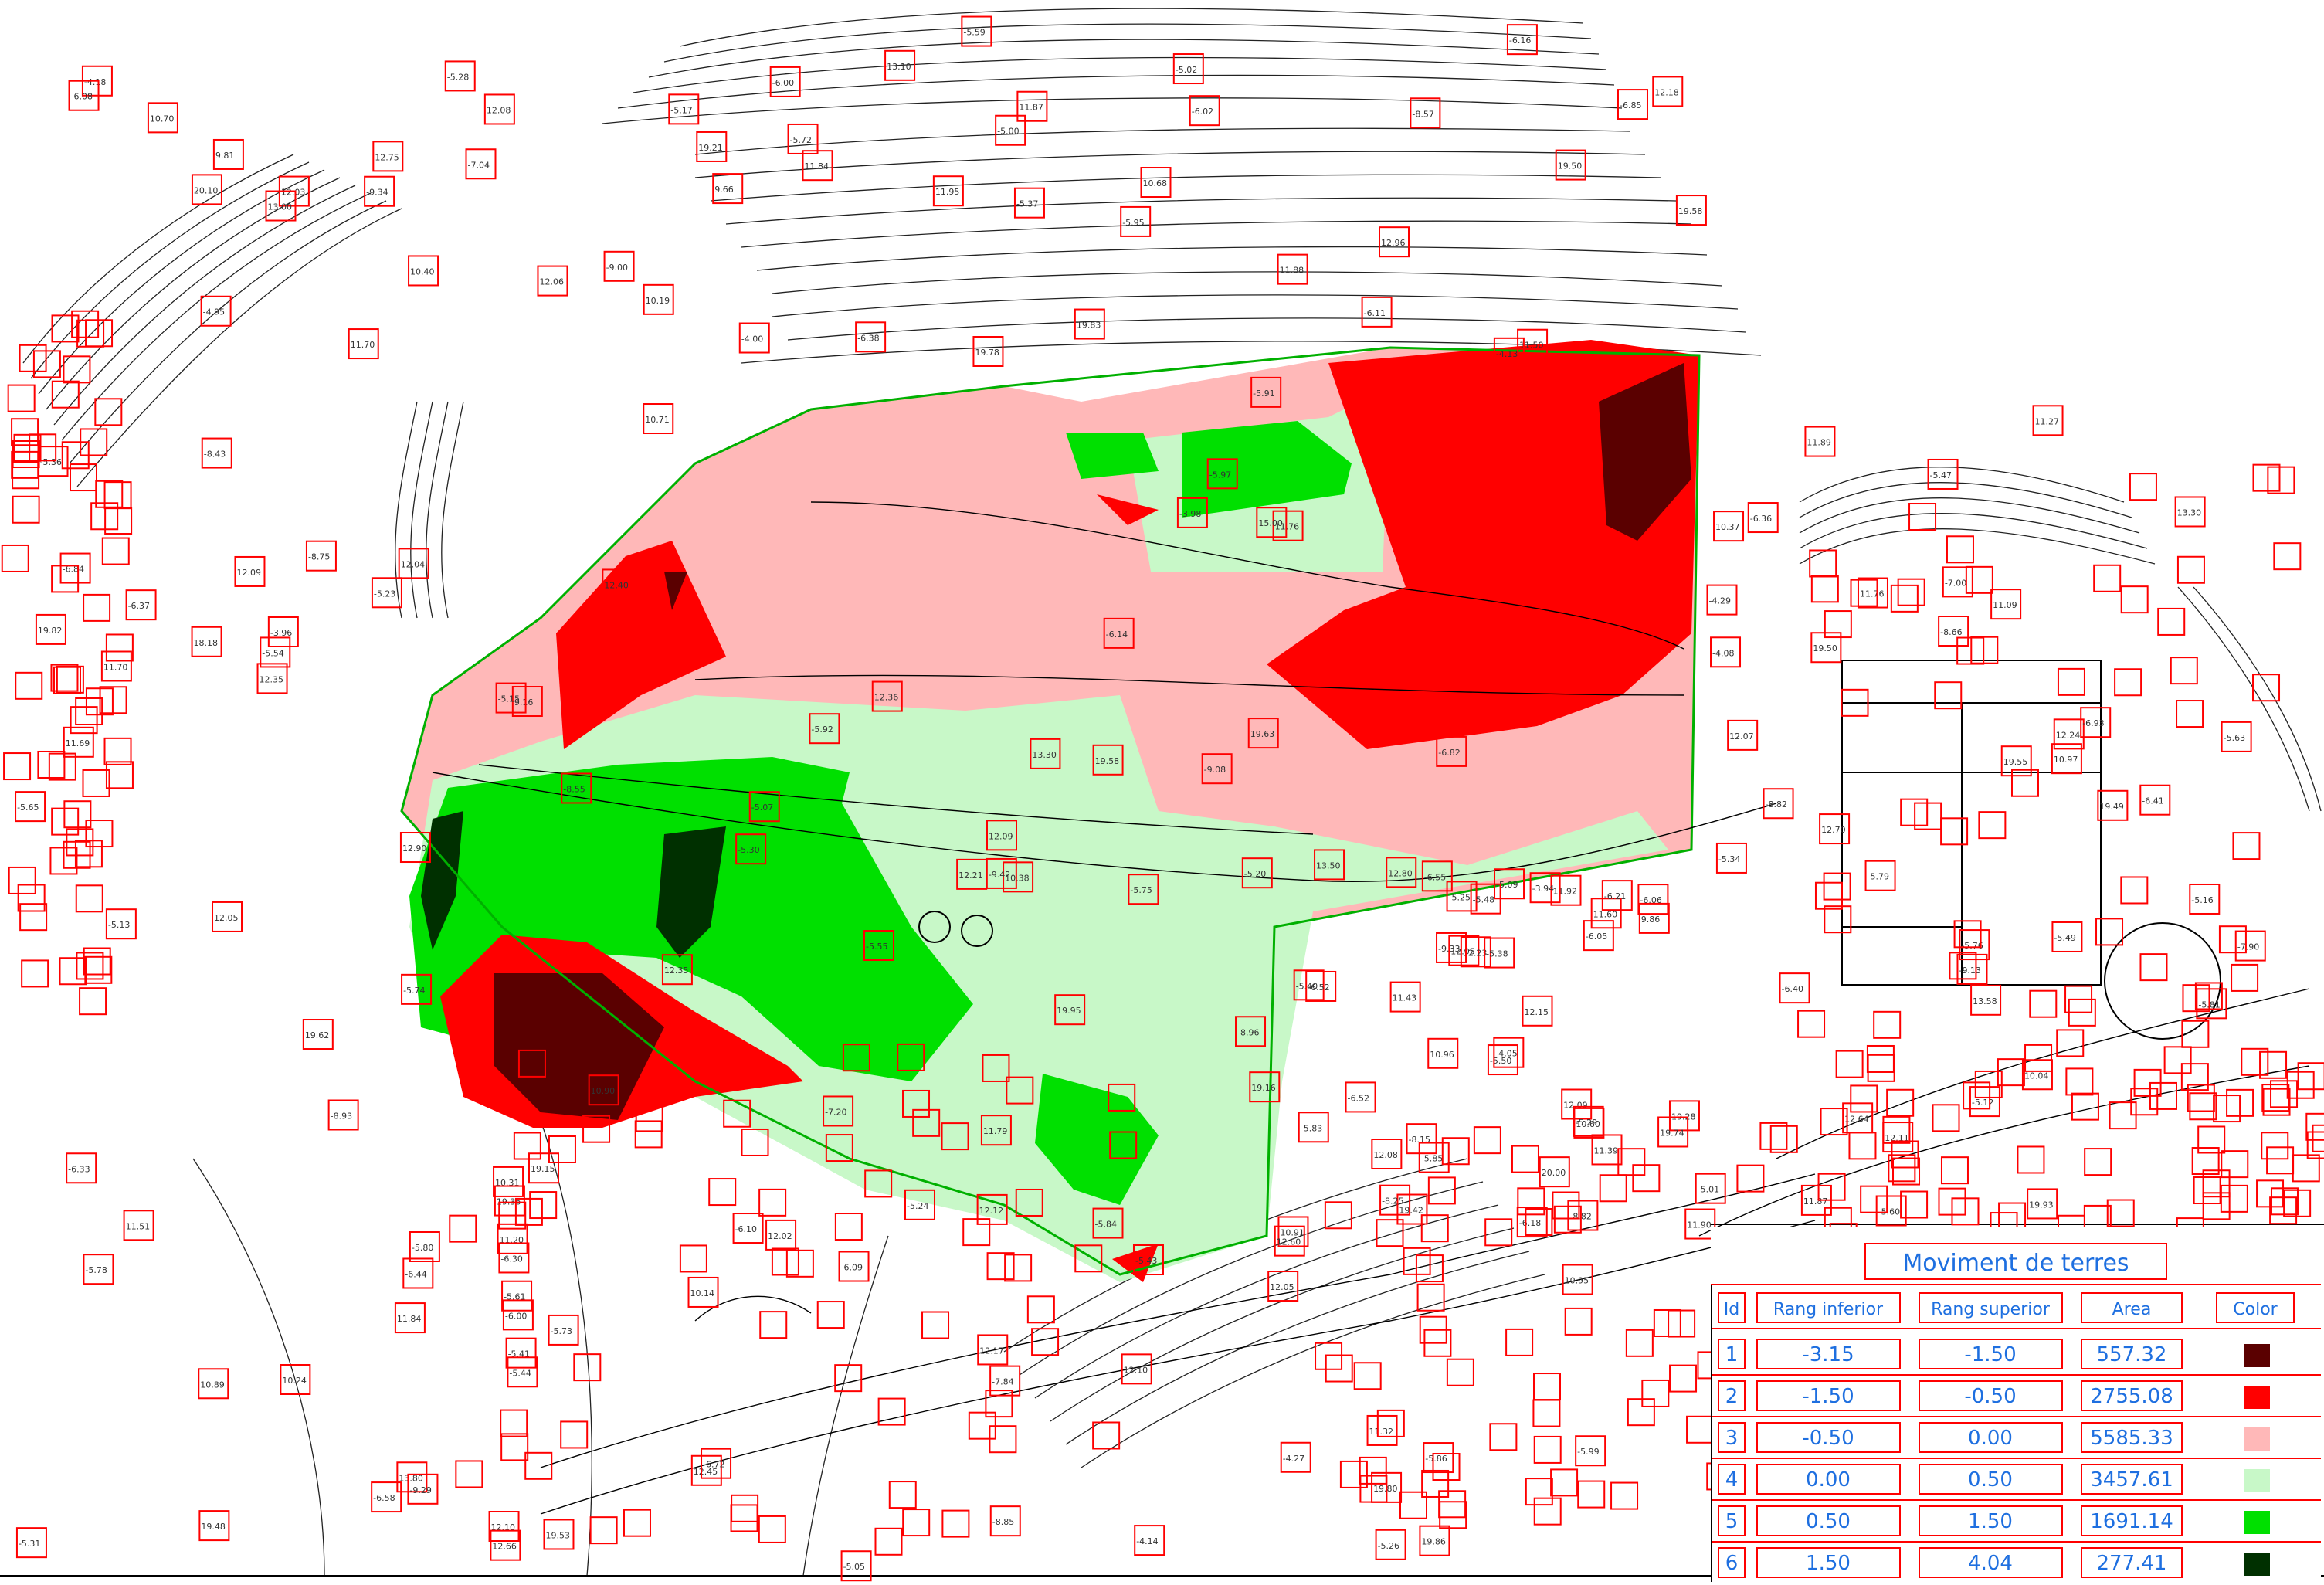 The image size is (2324, 1585). I want to click on spot-elevation-label: 12.18, so click(1666, 92).